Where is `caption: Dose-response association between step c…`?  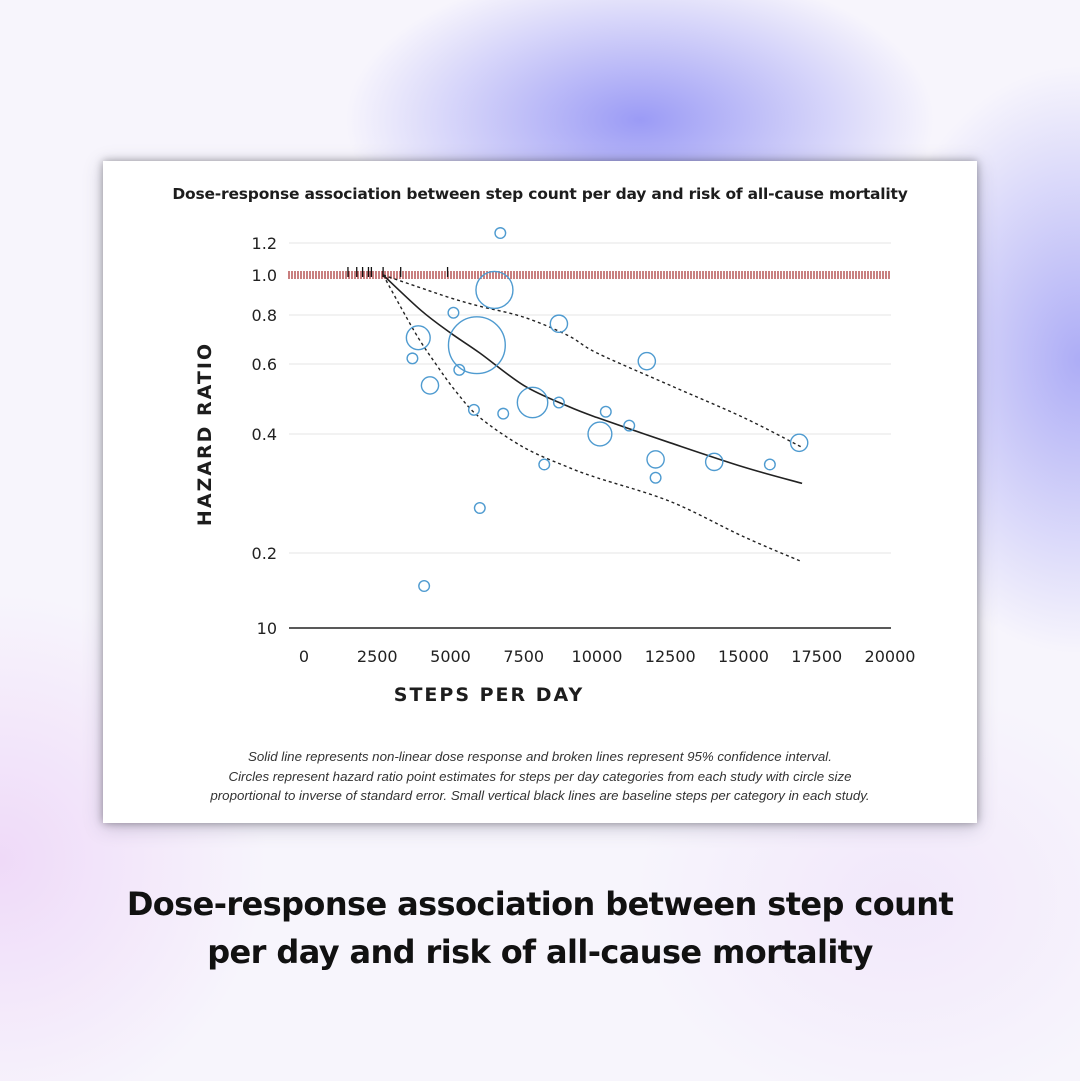 caption: Dose-response association between step c… is located at coordinates (540, 928).